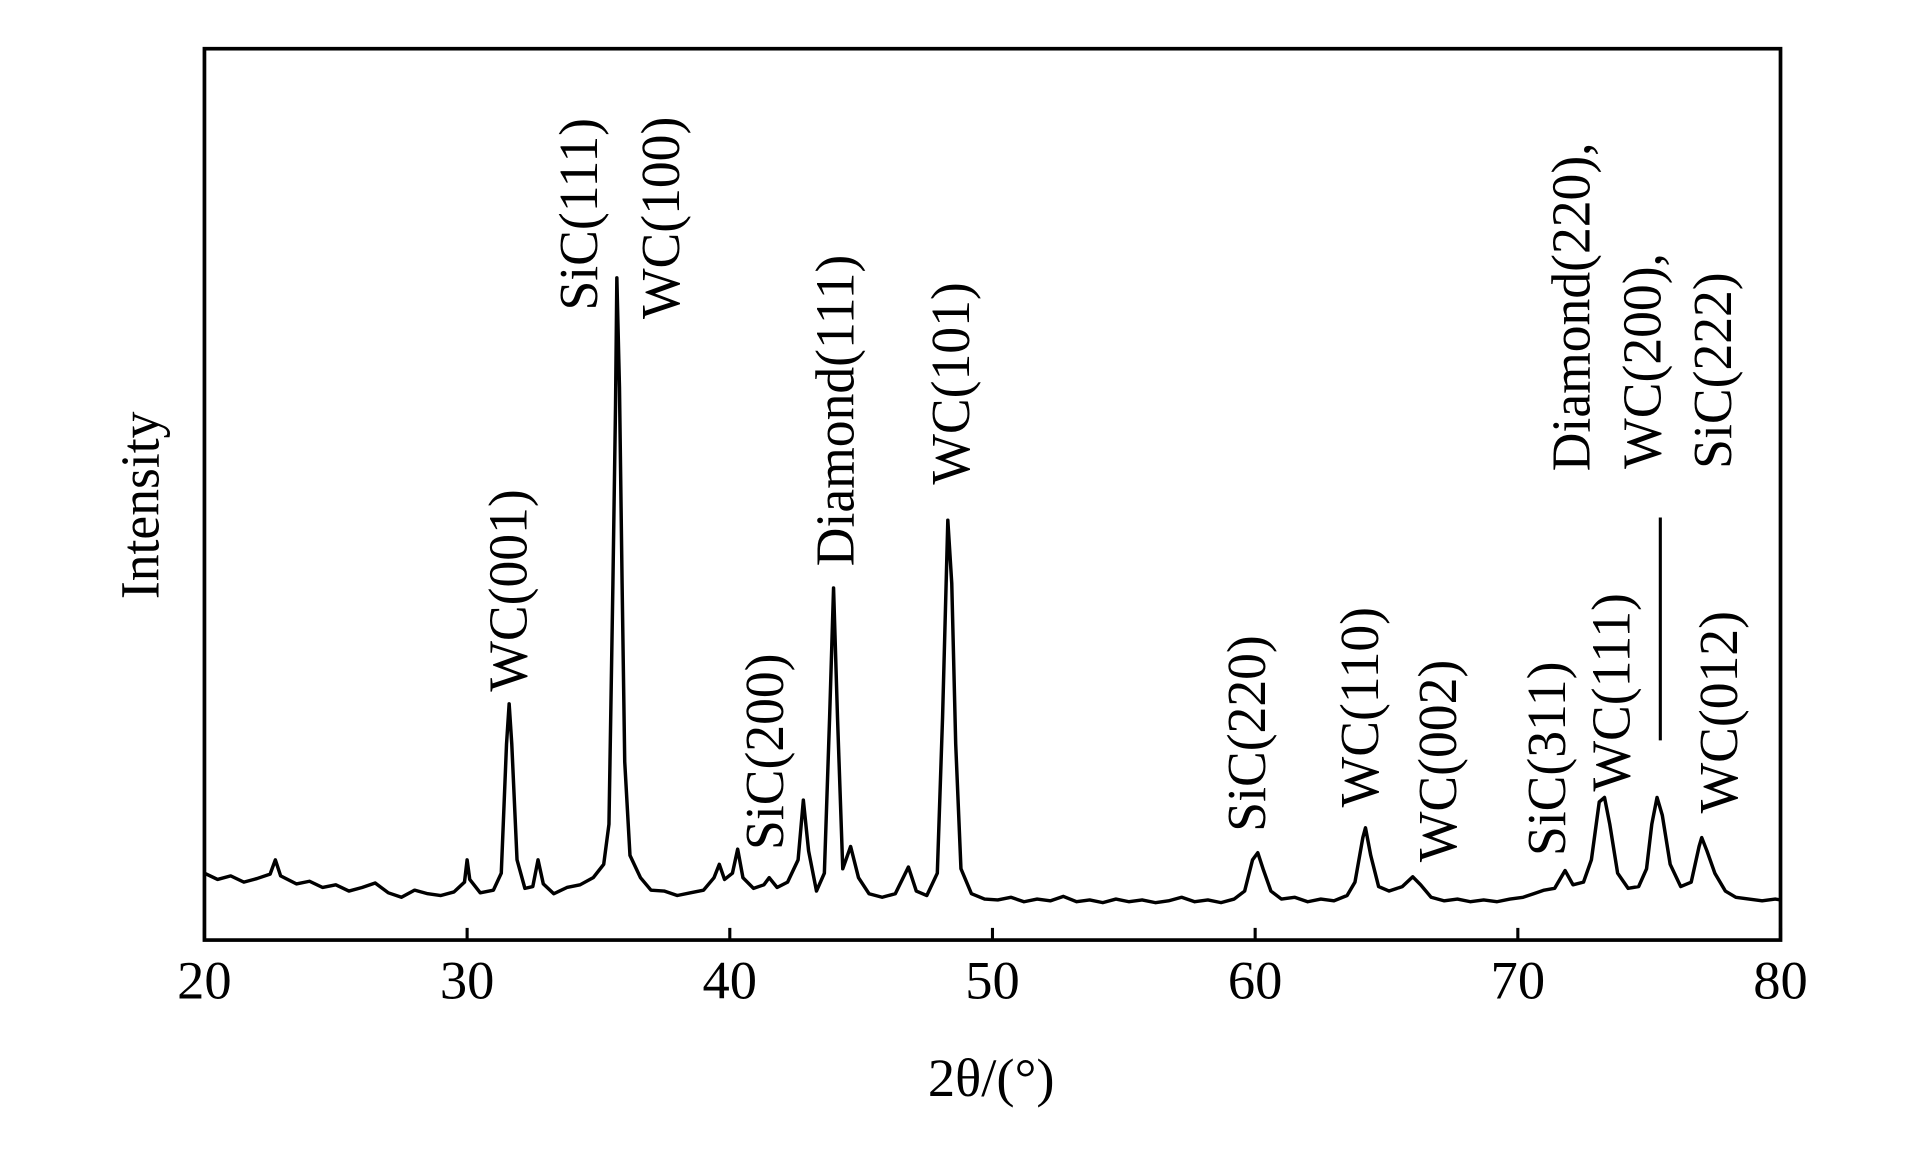 The image size is (1923, 1169). What do you see at coordinates (835, 410) in the screenshot?
I see `peak-label: Diamond(111)` at bounding box center [835, 410].